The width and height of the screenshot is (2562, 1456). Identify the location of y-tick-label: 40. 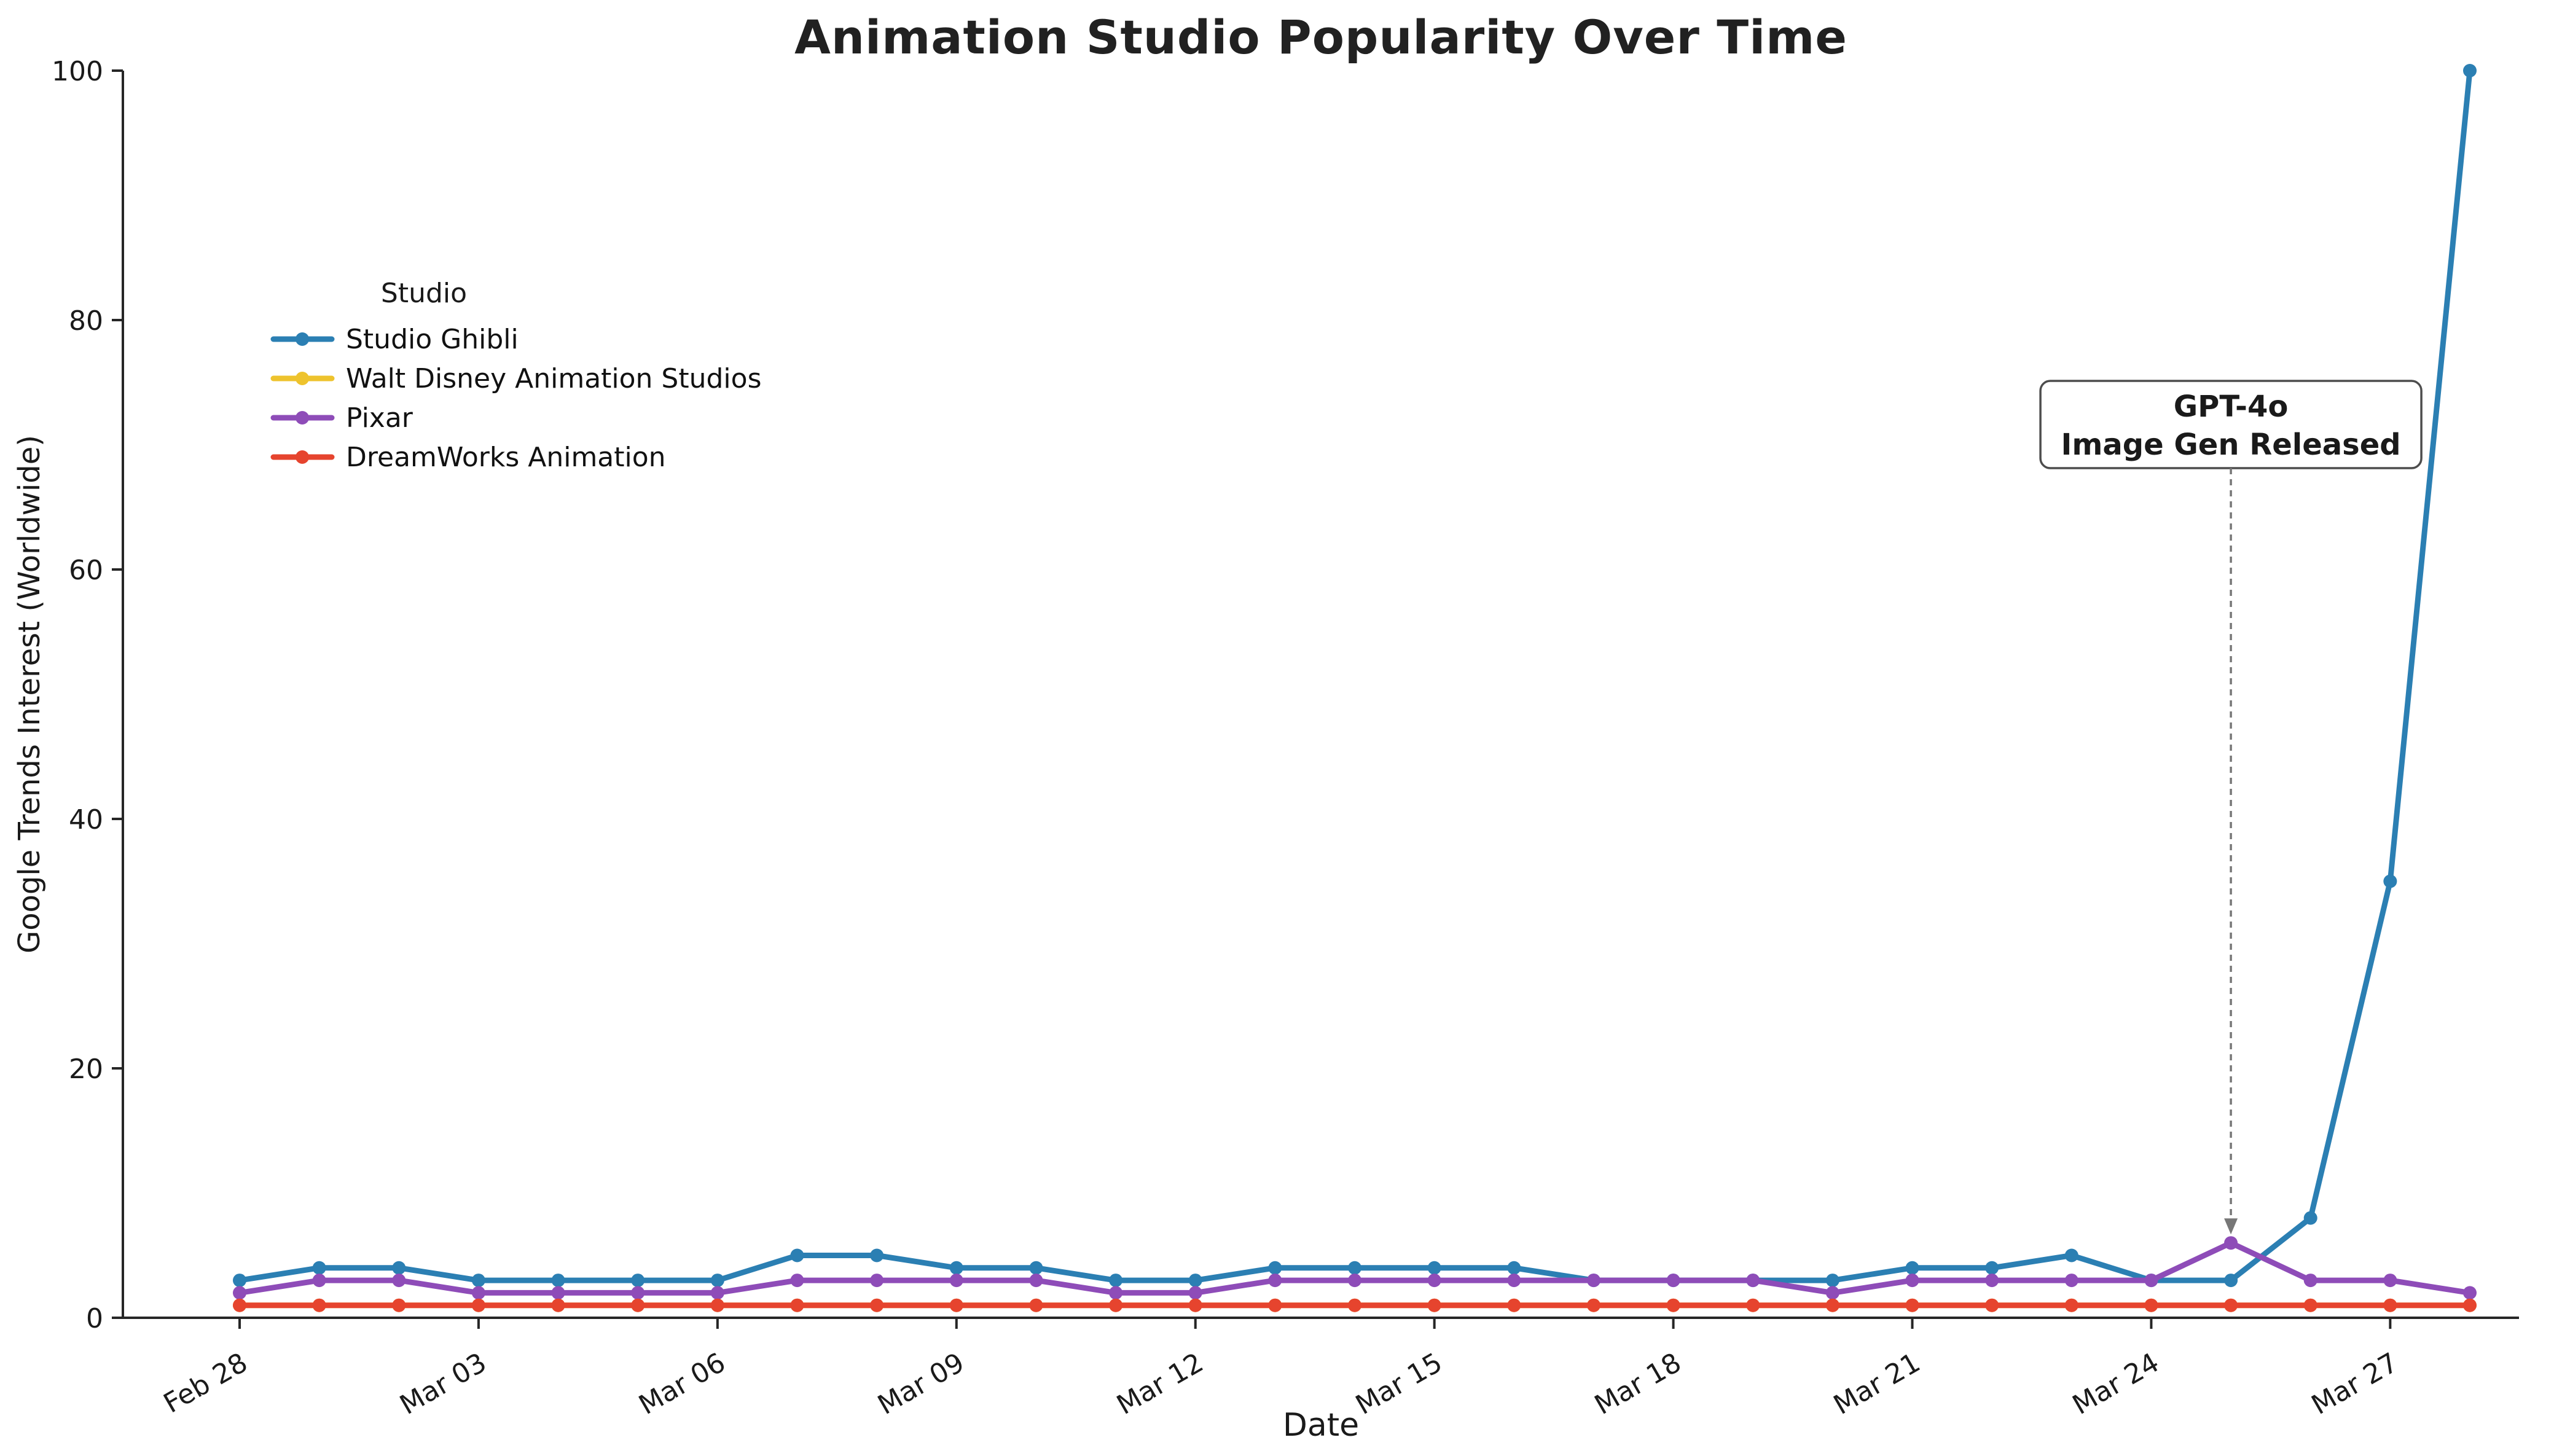
(86, 820).